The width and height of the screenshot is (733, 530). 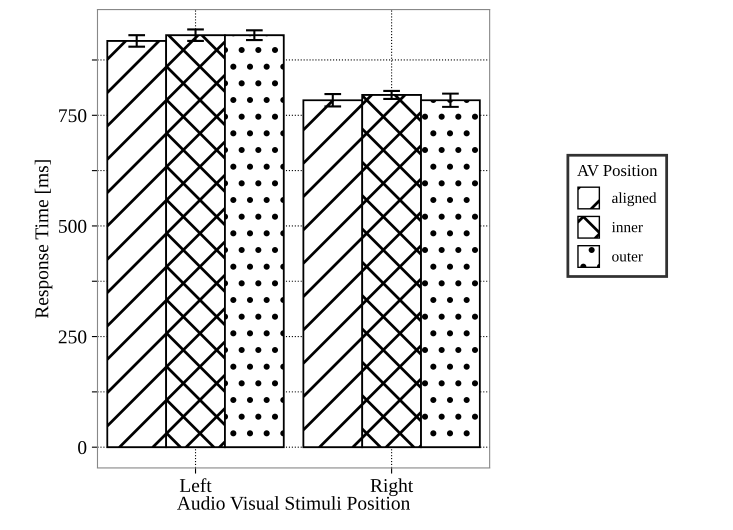 What do you see at coordinates (627, 227) in the screenshot?
I see `legend-label: inner` at bounding box center [627, 227].